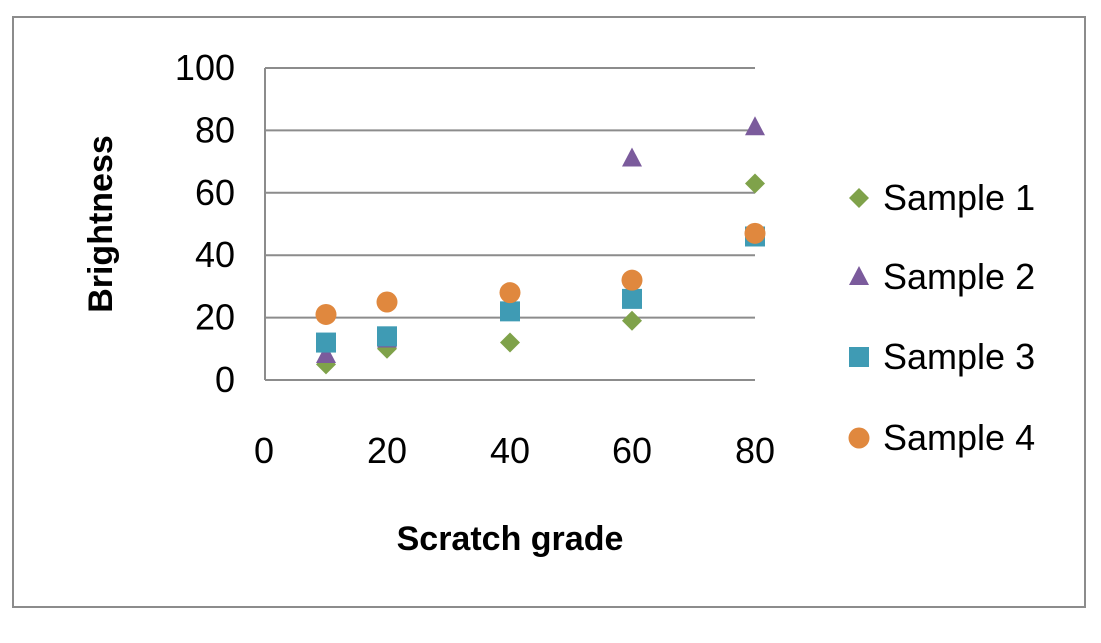  I want to click on y-tick-label-60: 60, so click(215, 192).